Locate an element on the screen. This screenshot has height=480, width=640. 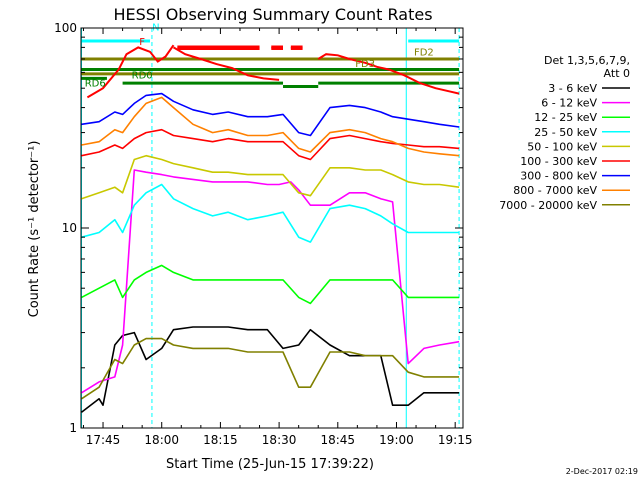
legend-label-50-100-kev: 50 - 100 keV is located at coordinates (562, 146).